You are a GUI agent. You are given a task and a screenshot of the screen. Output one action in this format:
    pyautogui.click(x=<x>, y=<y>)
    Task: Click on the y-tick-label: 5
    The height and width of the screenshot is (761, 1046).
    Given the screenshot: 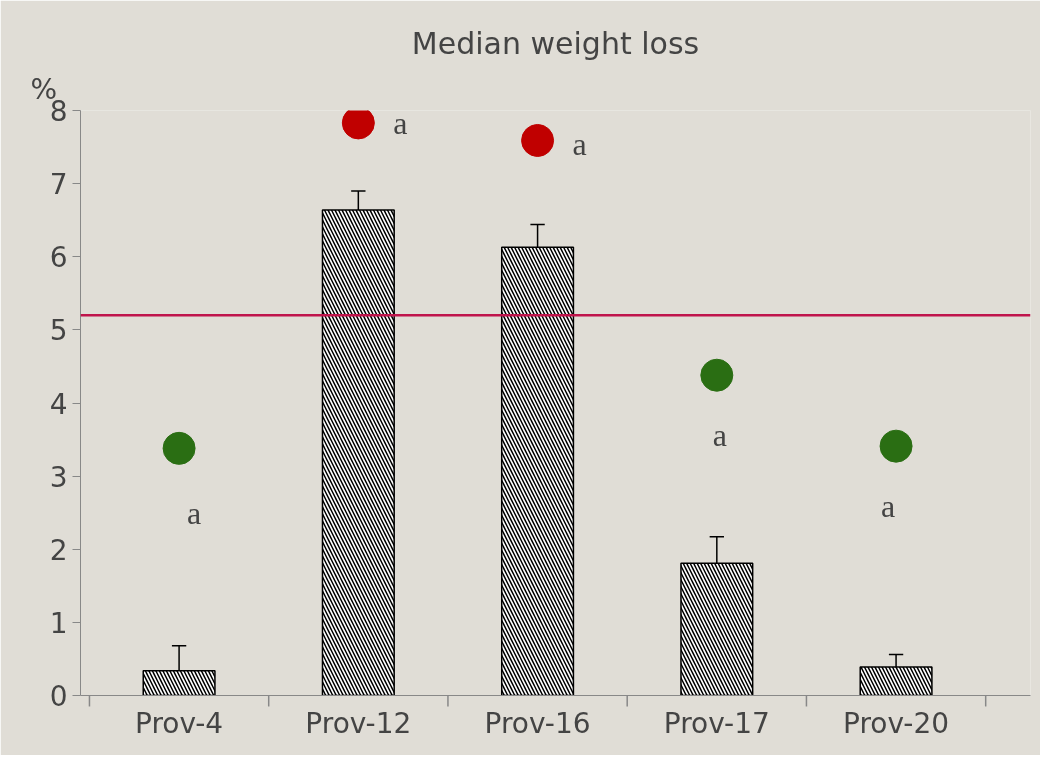 What is the action you would take?
    pyautogui.click(x=58, y=331)
    